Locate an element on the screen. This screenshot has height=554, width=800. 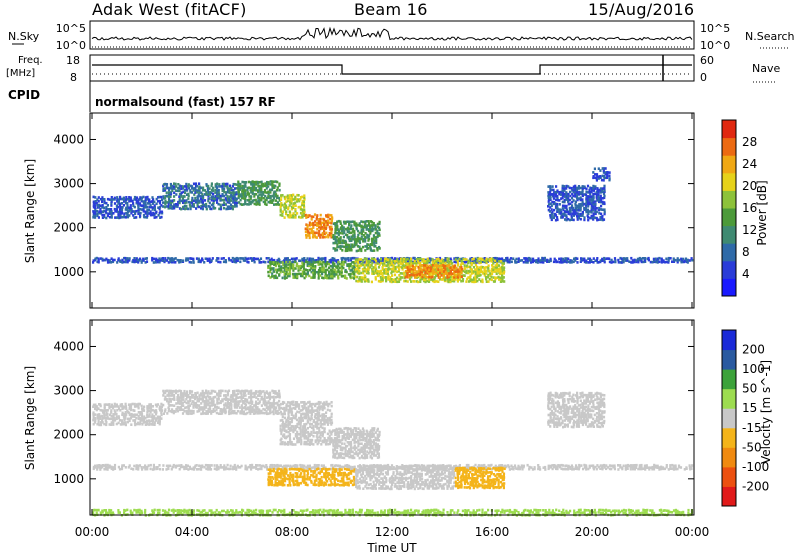
nave-label: Nave is located at coordinates (766, 68).